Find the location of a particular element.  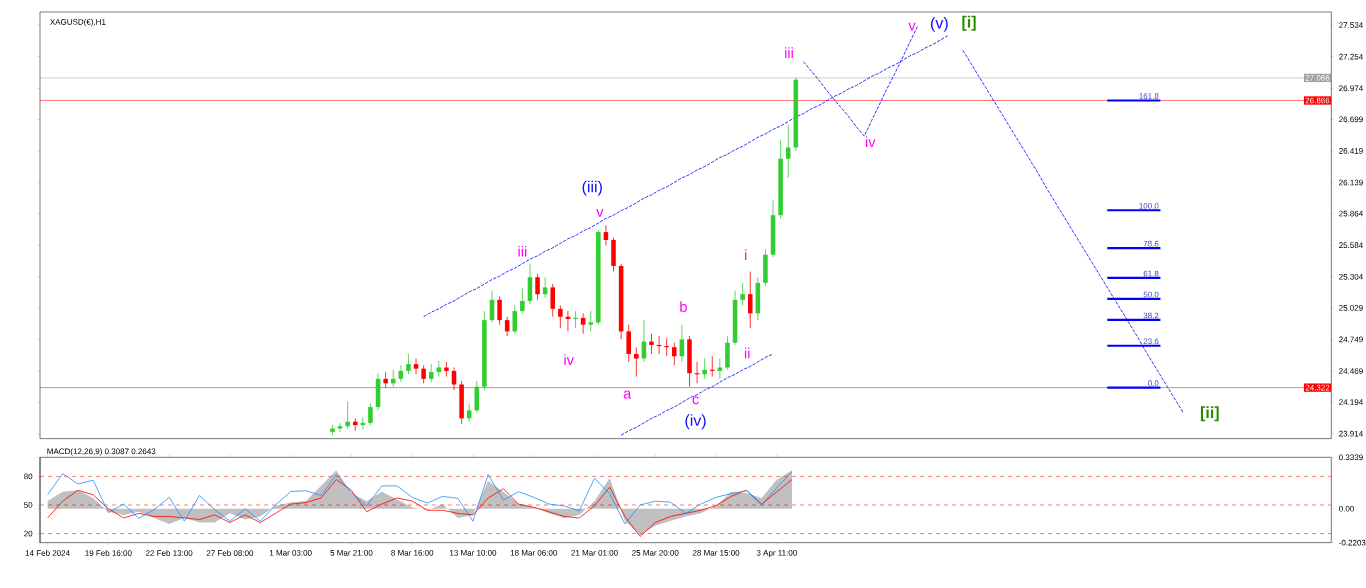

y-tick-label: 23.914 is located at coordinates (1351, 433).